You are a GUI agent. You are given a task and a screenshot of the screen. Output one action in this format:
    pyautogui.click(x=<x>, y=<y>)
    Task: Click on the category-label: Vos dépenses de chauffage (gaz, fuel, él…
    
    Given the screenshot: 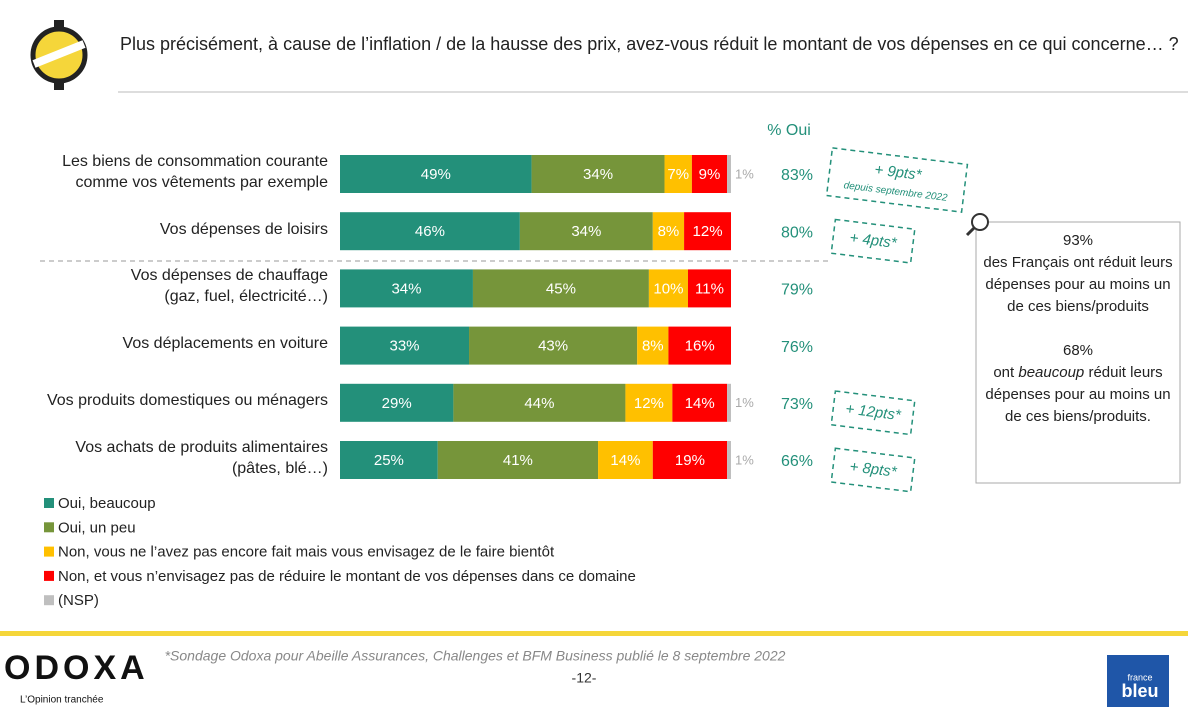 What is the action you would take?
    pyautogui.click(x=229, y=286)
    